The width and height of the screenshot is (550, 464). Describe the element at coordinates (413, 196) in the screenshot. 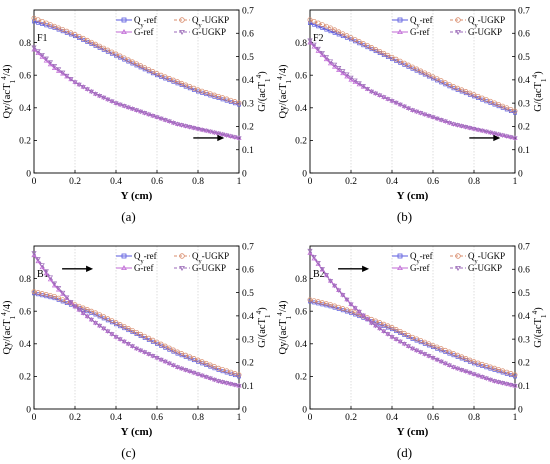

I see `x-axis-title: Y (cm)` at that location.